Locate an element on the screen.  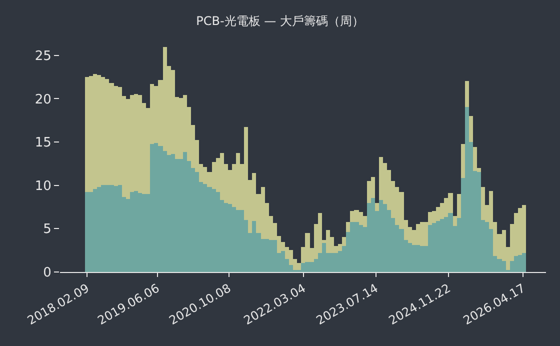
chart-title: PCB-光電板 — 大戶籌碼（周） is located at coordinates (280, 21).